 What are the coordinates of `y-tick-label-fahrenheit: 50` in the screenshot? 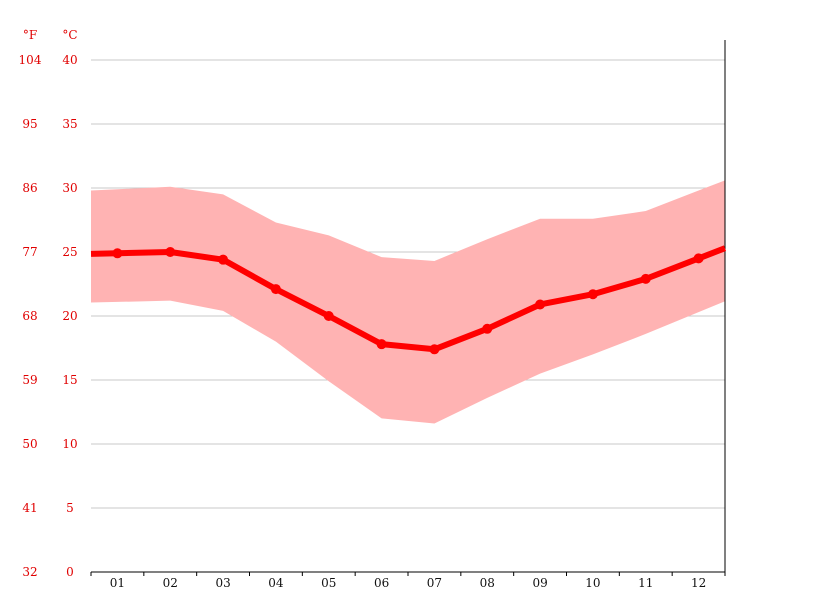 It's located at (29, 444).